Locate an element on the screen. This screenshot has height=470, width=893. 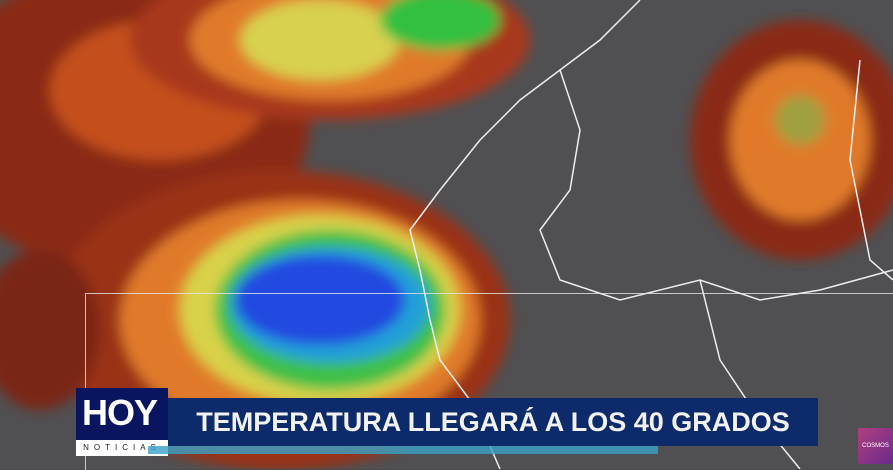
channel-bug-logo: COSMOS is located at coordinates (875, 446).